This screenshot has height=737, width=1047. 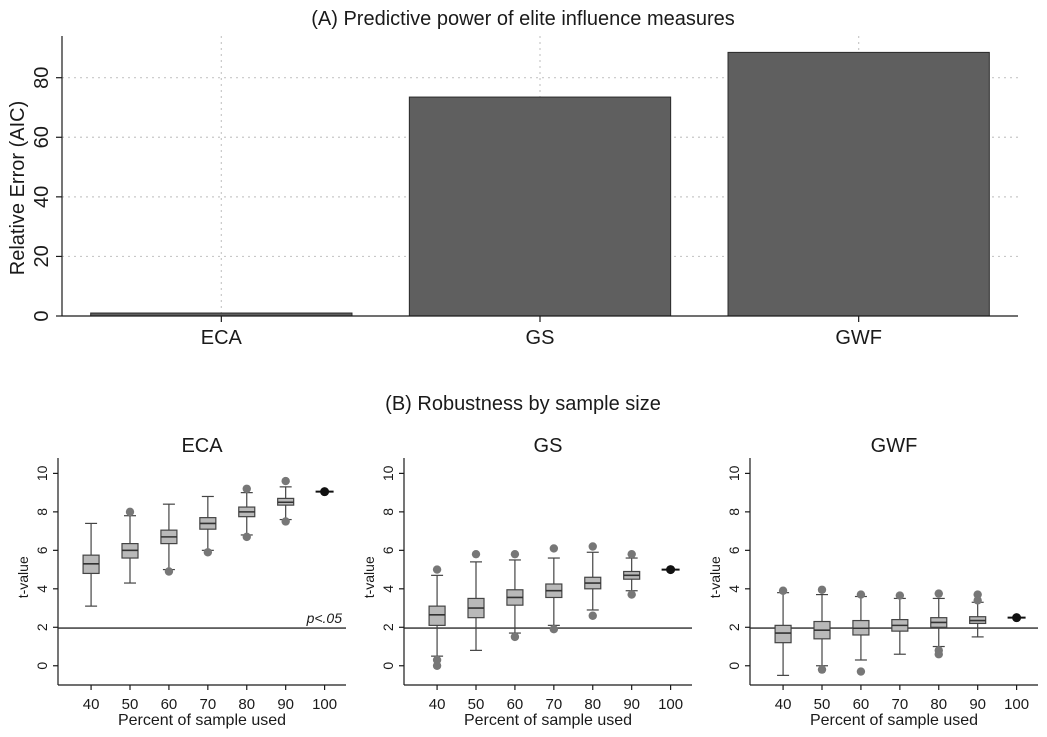 I want to click on chart-a-y-tick-label: 60, so click(x=42, y=137).